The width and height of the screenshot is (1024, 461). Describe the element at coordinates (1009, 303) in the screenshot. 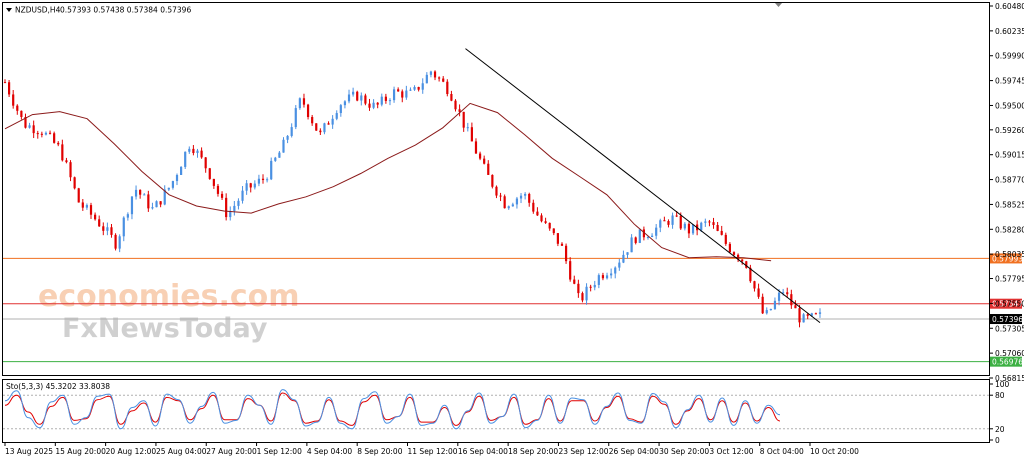

I see `y-tick-label: 0.57550` at that location.